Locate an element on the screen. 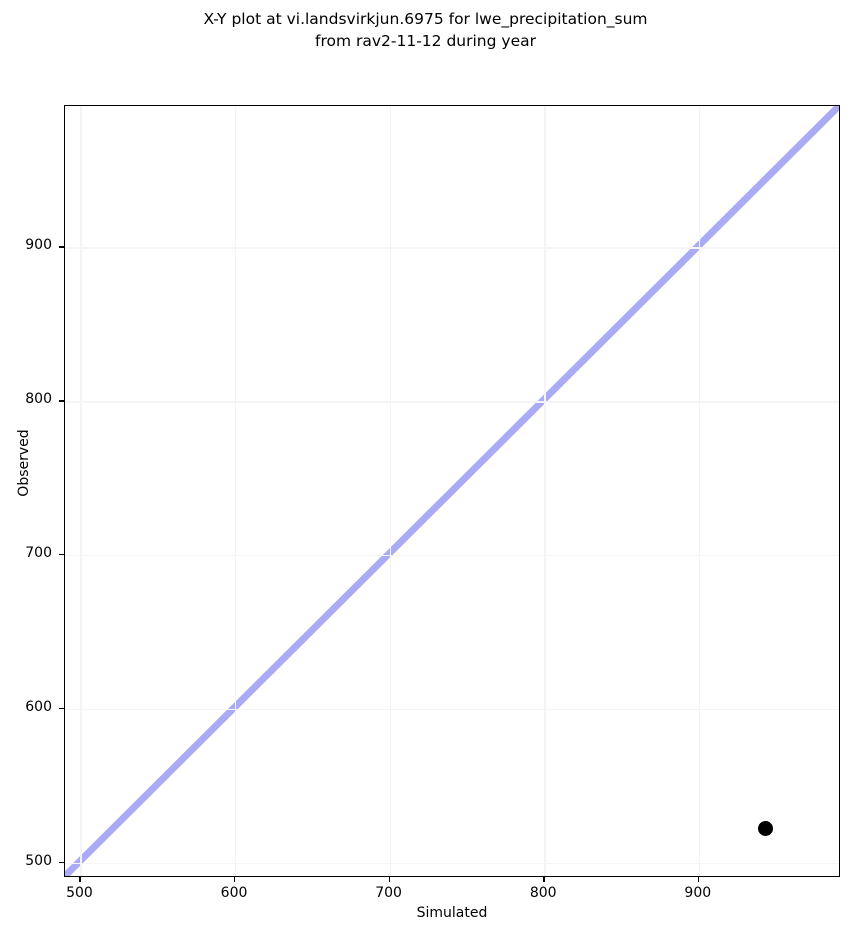  chart-title-line-2: from rav2-11-12 during year is located at coordinates (425, 41).